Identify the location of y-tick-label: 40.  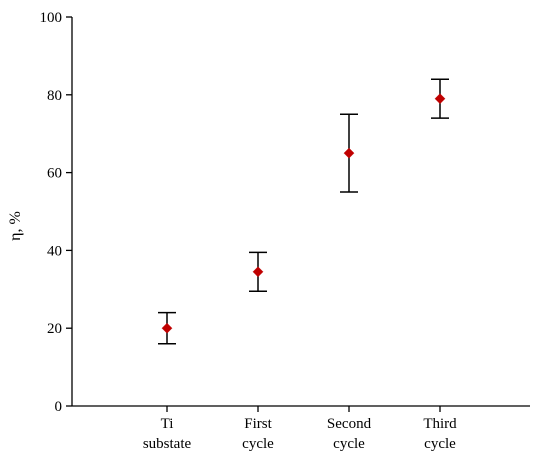
(54, 251).